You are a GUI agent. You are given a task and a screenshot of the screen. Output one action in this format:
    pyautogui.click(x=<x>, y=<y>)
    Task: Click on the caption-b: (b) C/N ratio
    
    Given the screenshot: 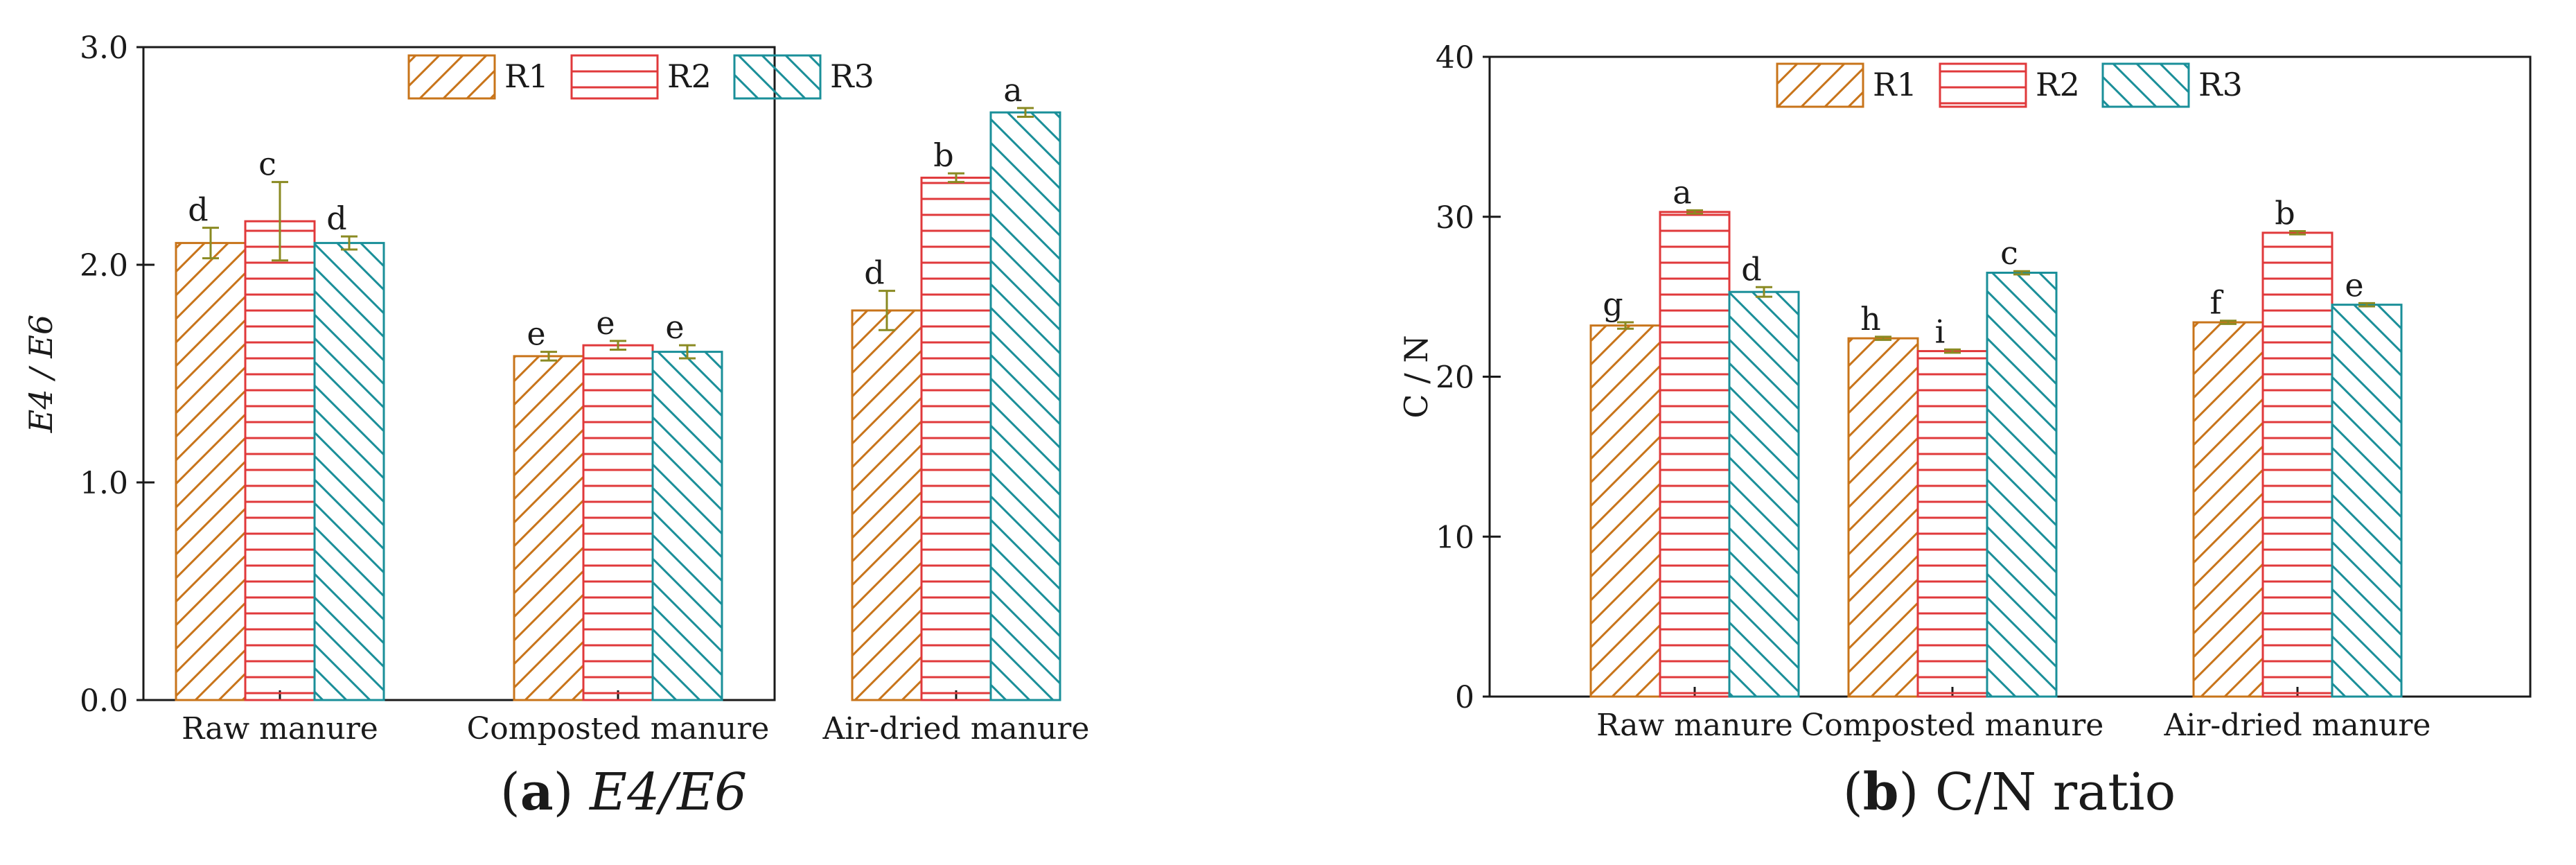 What is the action you would take?
    pyautogui.click(x=2009, y=792)
    